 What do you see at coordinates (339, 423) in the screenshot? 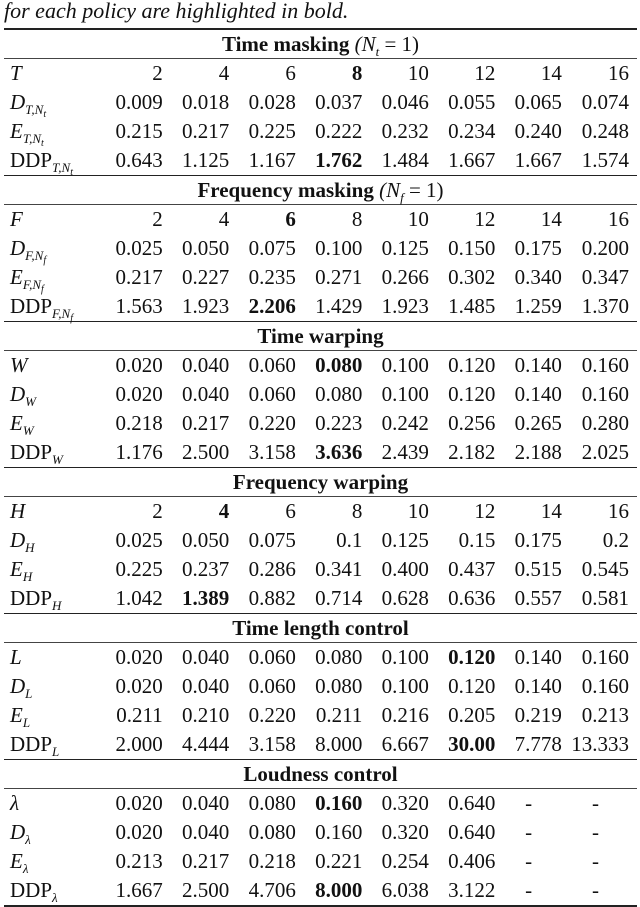
I see `table-cell: 0.223` at bounding box center [339, 423].